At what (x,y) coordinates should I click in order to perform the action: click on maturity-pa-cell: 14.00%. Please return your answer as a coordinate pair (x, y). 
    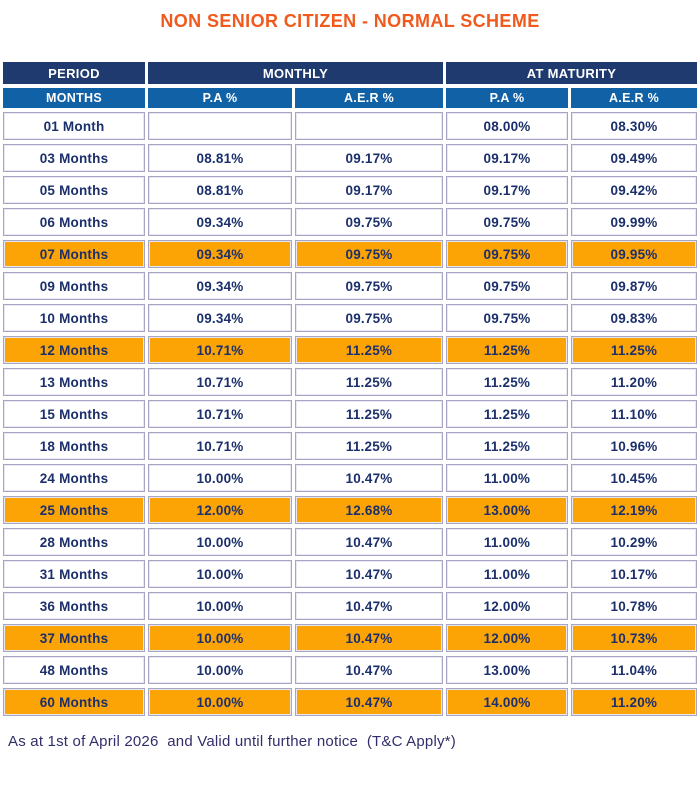
    Looking at the image, I should click on (507, 702).